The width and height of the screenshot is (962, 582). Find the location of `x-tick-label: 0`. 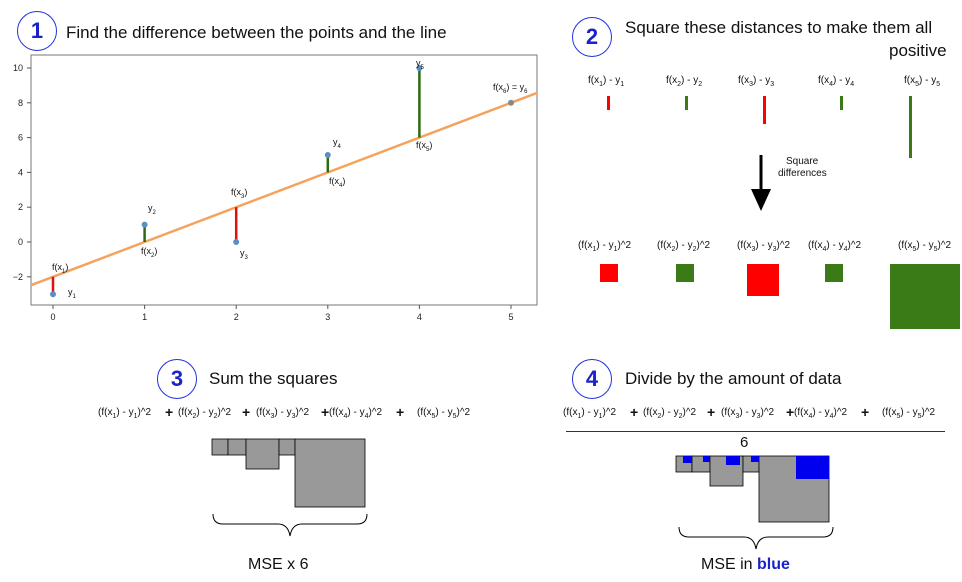

x-tick-label: 0 is located at coordinates (52, 317).